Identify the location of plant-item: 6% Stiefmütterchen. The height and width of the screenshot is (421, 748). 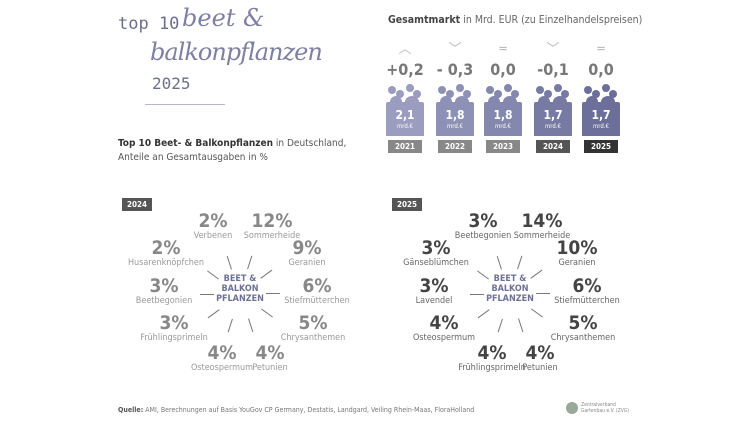
(317, 291).